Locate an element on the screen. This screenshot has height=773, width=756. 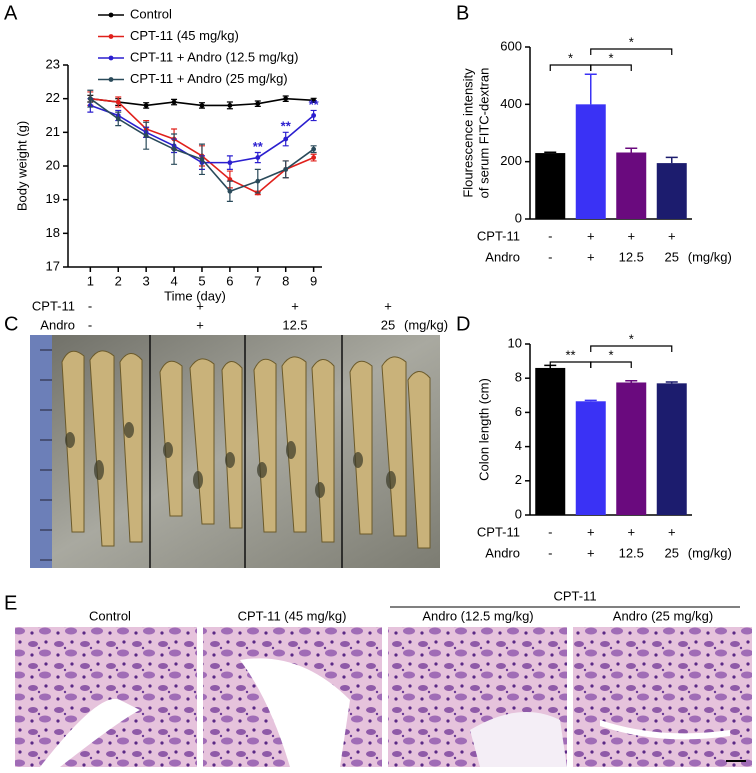
x-tick-label: 9 is located at coordinates (313, 280).